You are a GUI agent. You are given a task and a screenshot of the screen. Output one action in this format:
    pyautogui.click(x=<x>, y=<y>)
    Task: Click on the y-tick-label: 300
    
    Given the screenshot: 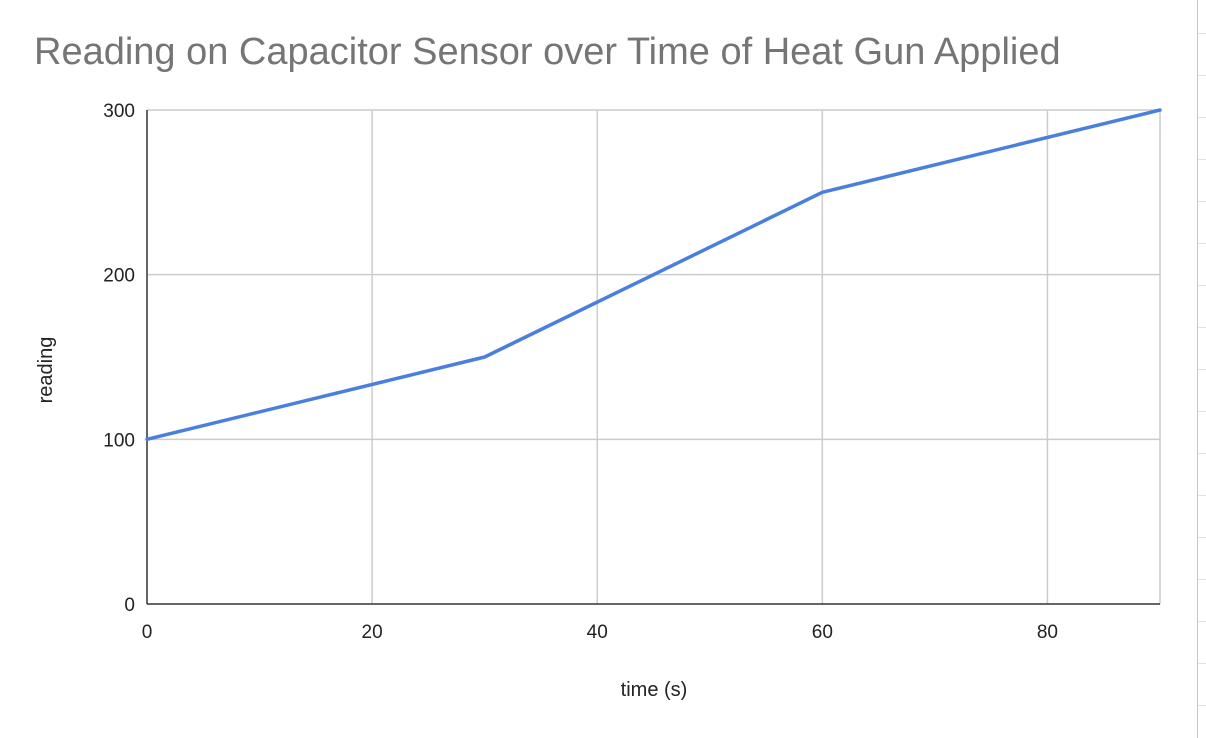 What is the action you would take?
    pyautogui.click(x=119, y=111)
    